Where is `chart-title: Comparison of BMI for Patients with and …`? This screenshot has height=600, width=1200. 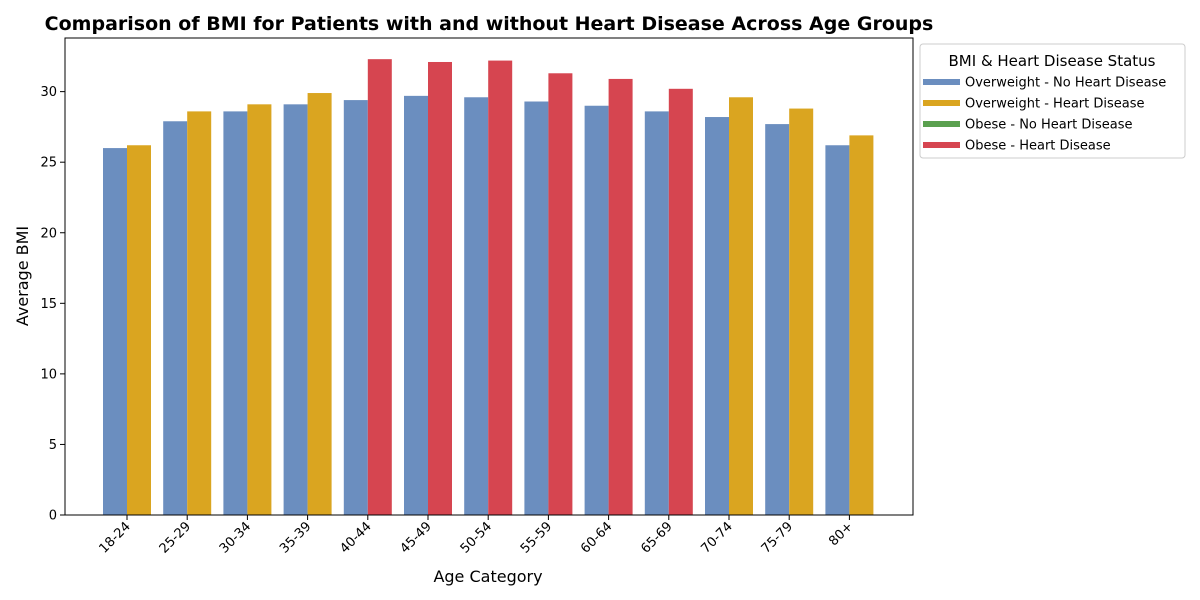 chart-title: Comparison of BMI for Patients with and … is located at coordinates (489, 24).